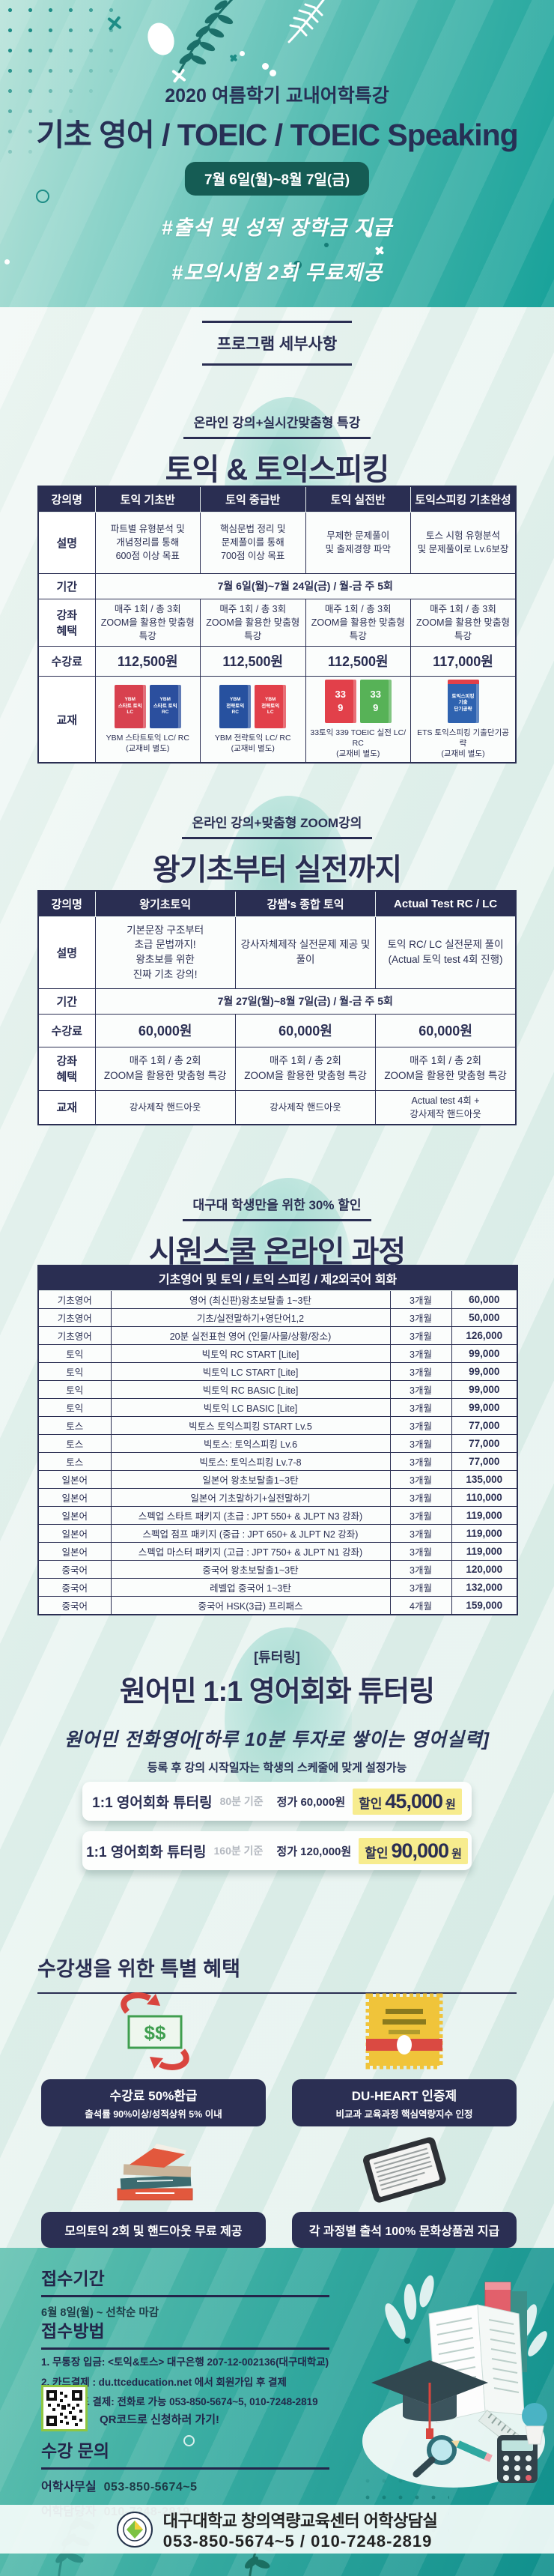 This screenshot has width=554, height=2576. What do you see at coordinates (239, 1851) in the screenshot?
I see `tutoring-duration-badge: 160분 기준` at bounding box center [239, 1851].